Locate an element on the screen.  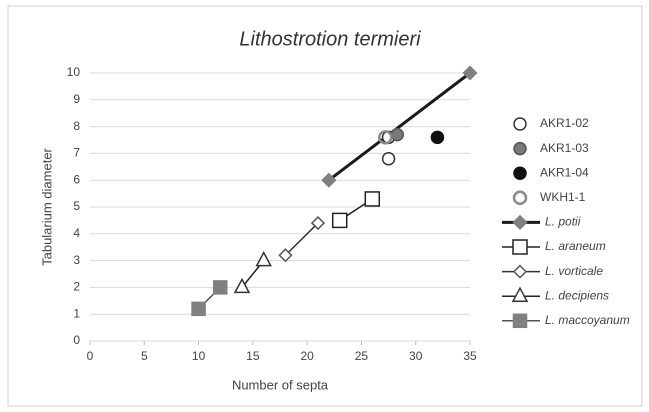
x-tick-label: 10 is located at coordinates (199, 356).